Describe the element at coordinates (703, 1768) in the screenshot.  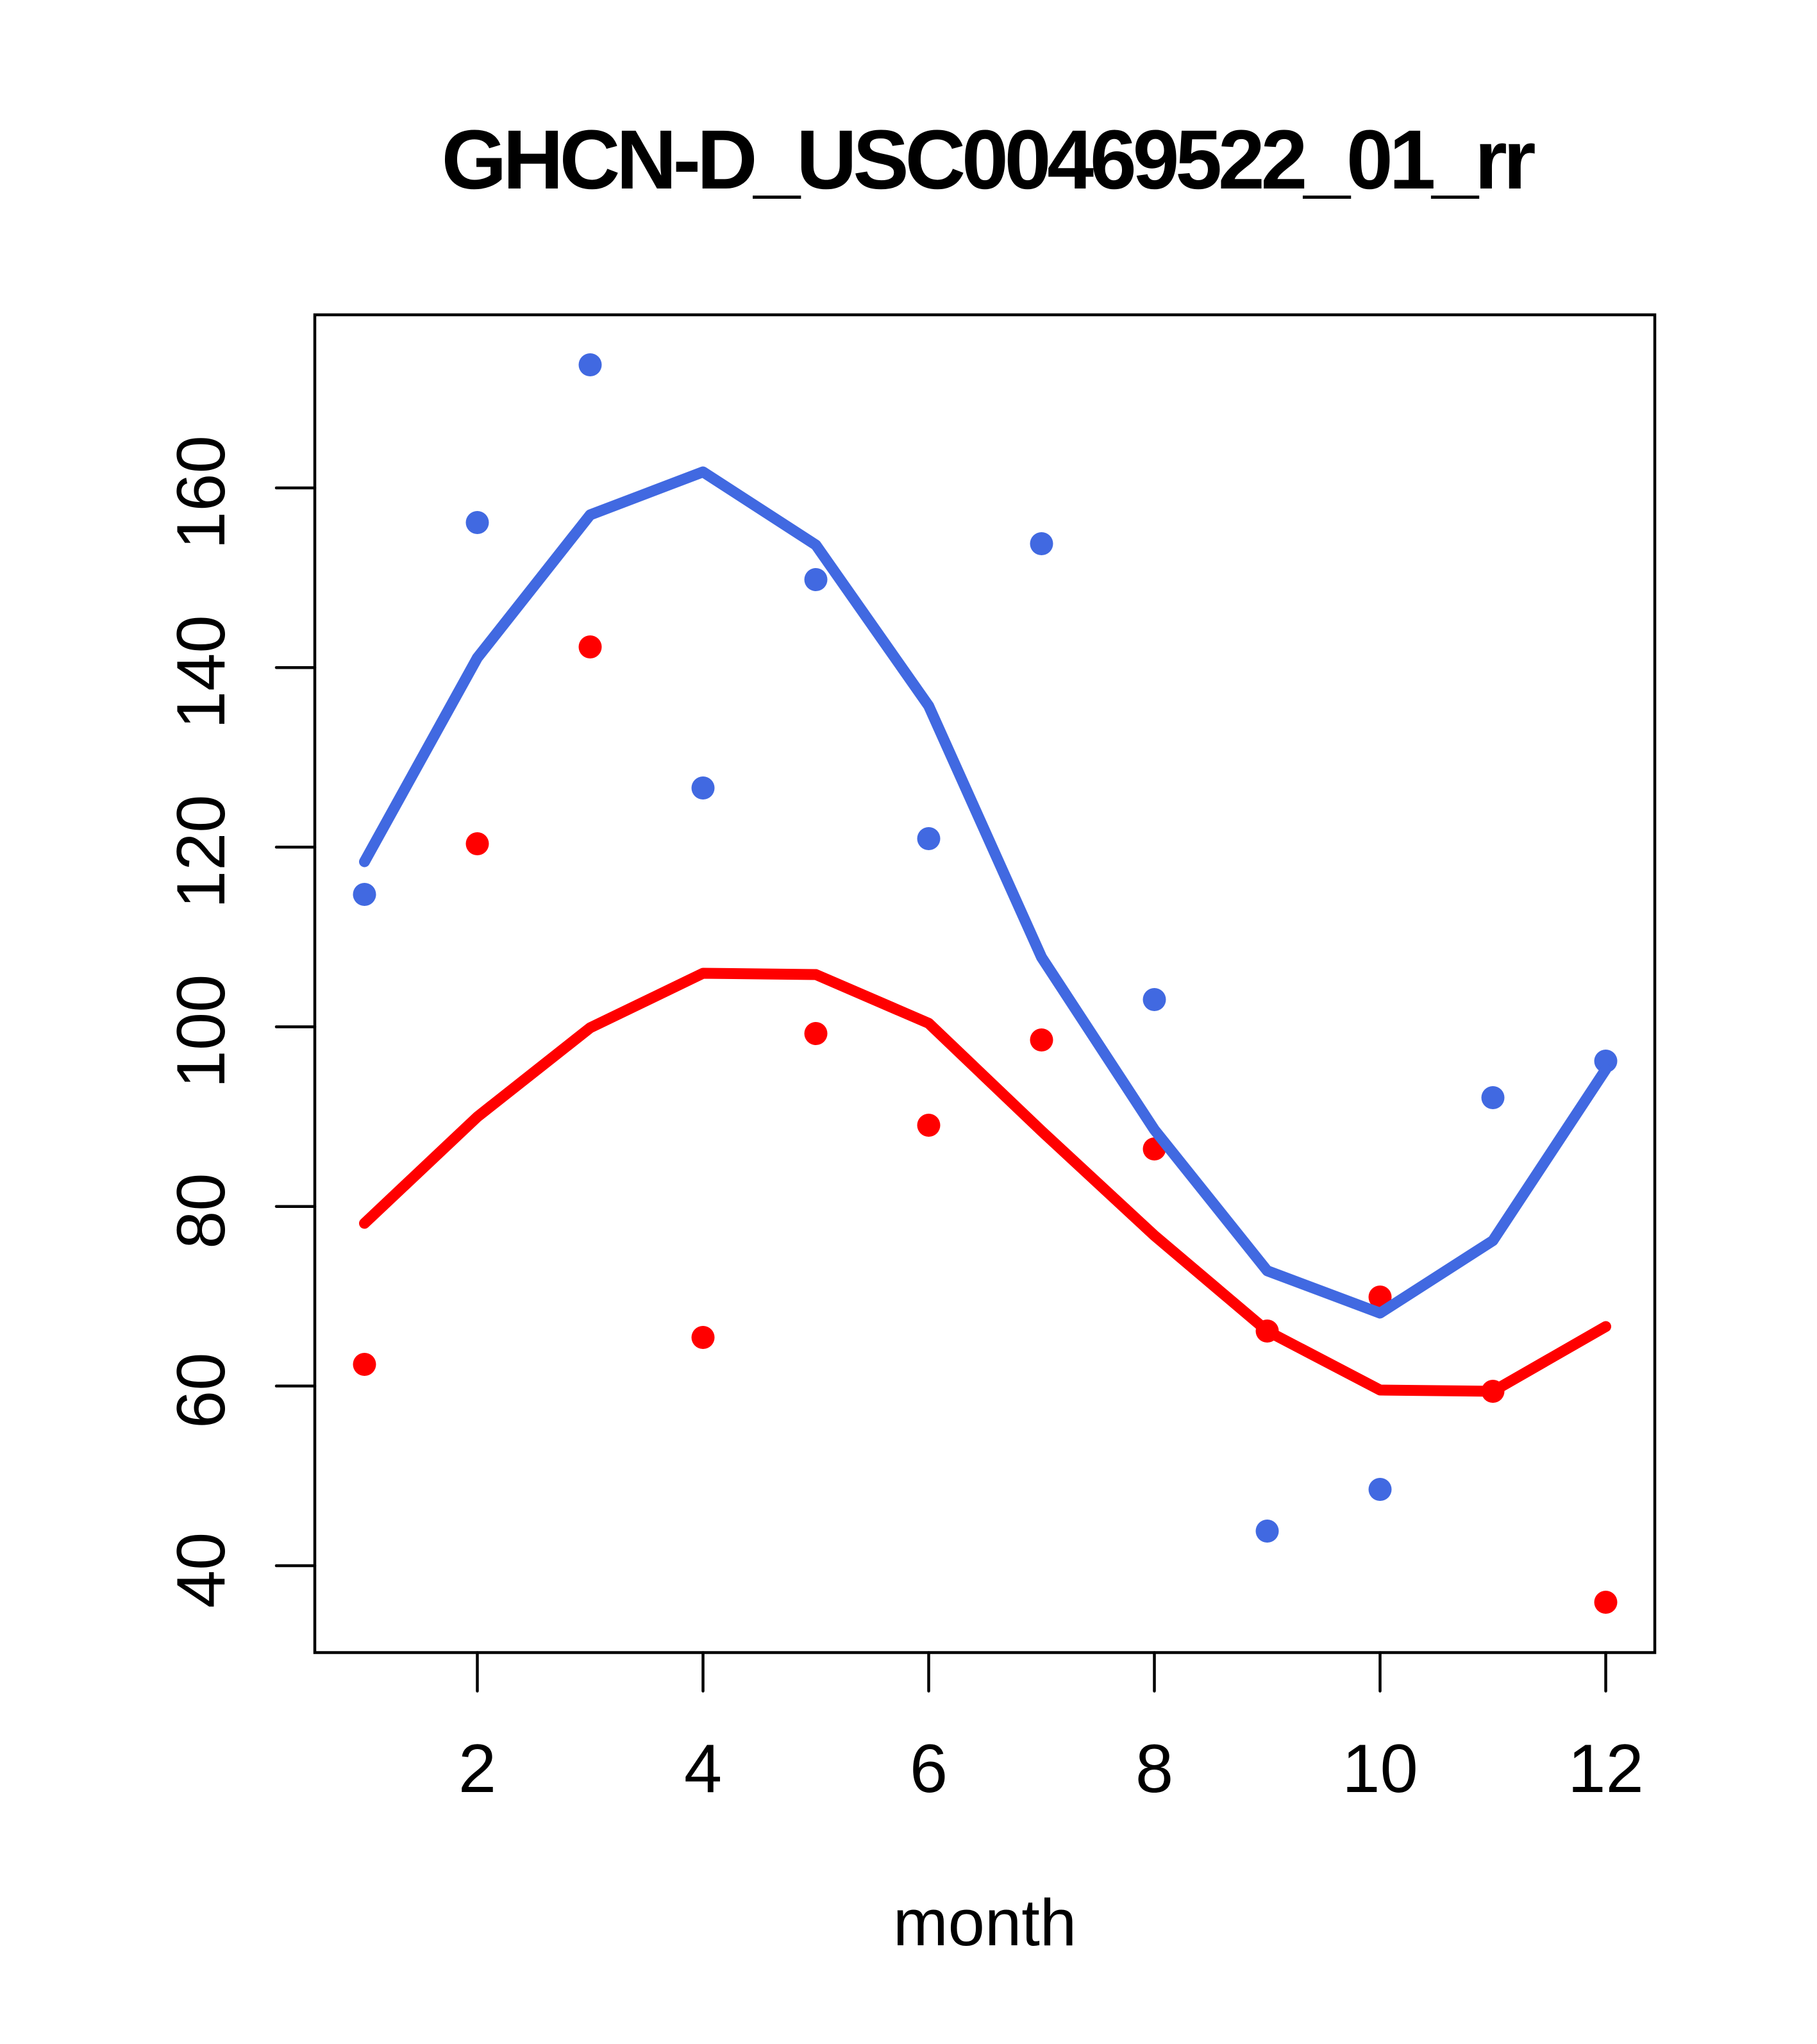
I see `svg-text: 4` at that location.